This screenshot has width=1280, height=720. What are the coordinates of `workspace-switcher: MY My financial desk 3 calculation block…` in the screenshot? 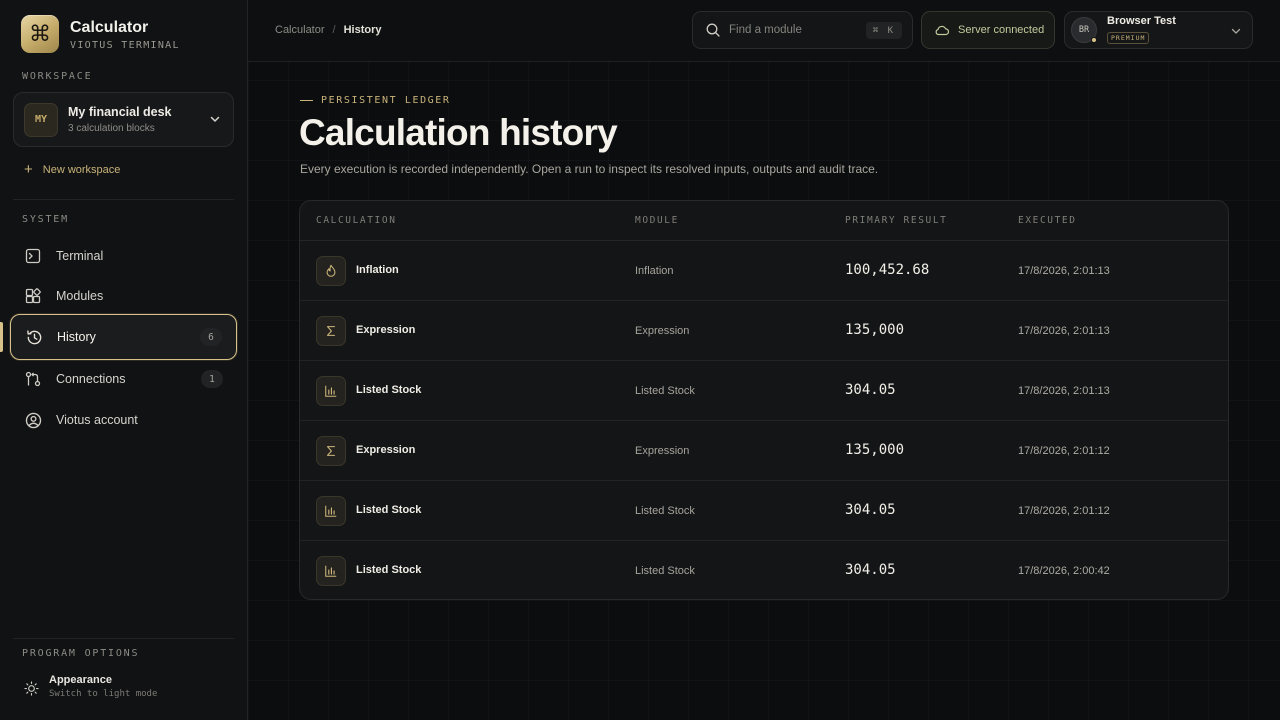 It's located at (123, 119).